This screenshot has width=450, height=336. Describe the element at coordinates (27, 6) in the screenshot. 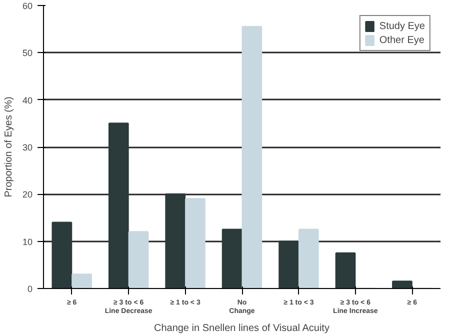

I see `y-tick-label: 60` at that location.